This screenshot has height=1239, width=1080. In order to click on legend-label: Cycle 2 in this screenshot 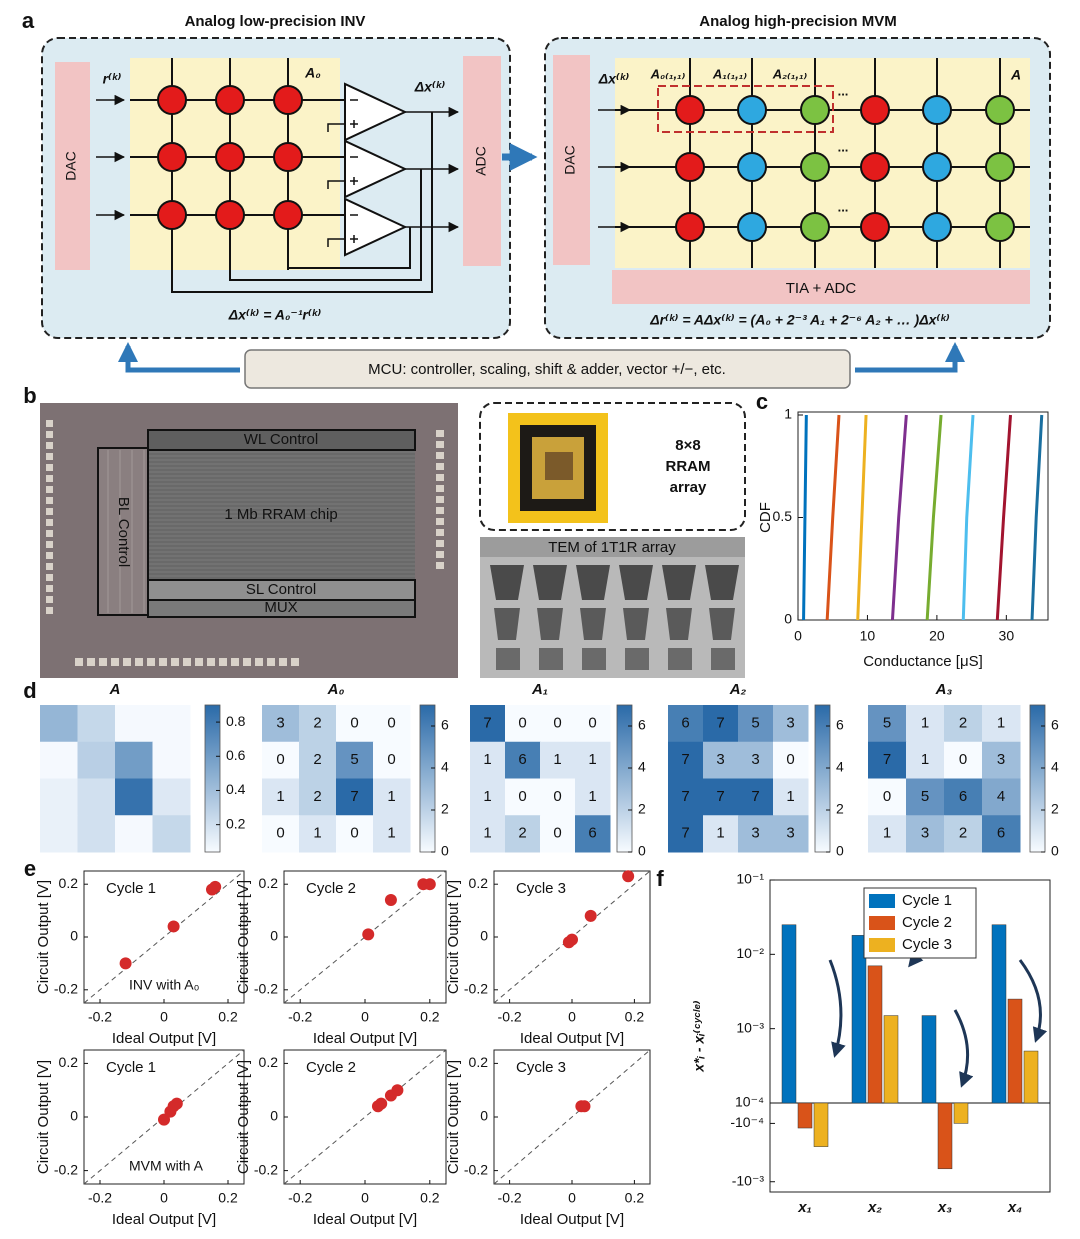, I will do `click(927, 922)`.